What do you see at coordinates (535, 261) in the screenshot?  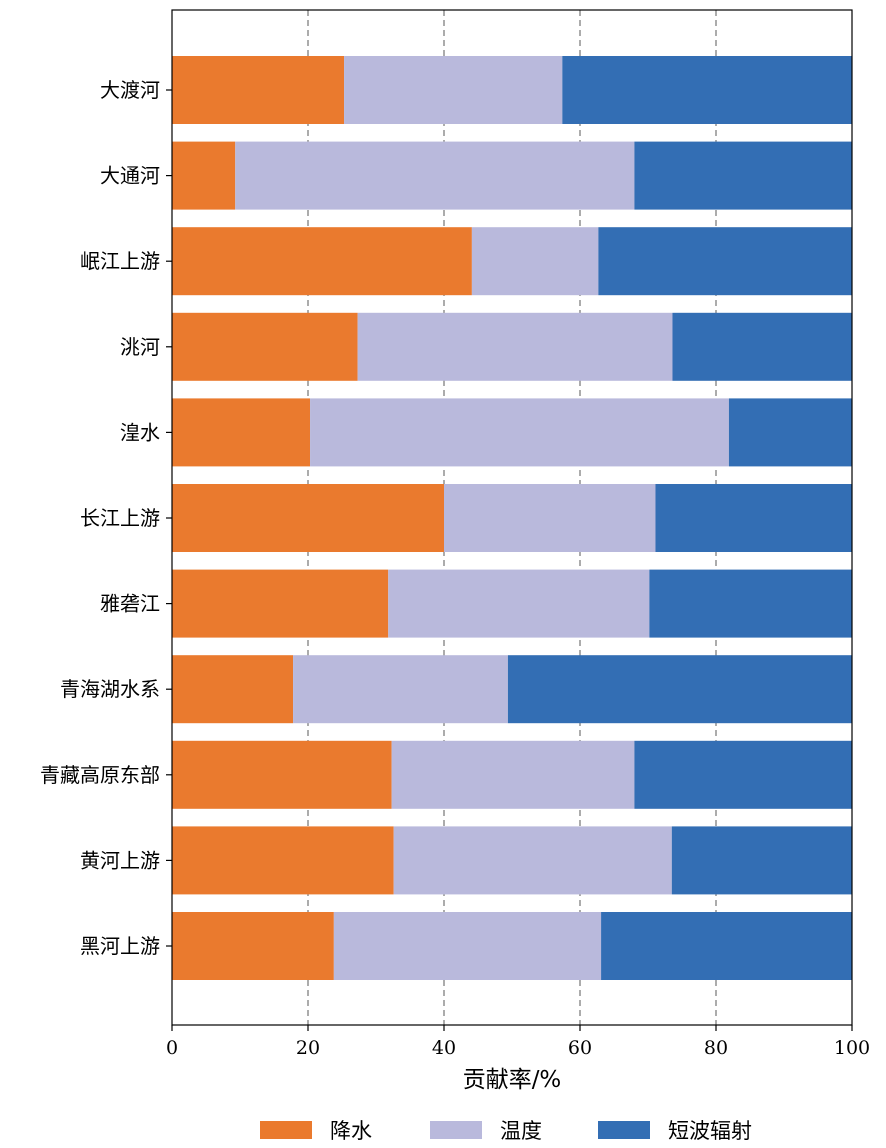 I see `bar-岷江上游-温度` at bounding box center [535, 261].